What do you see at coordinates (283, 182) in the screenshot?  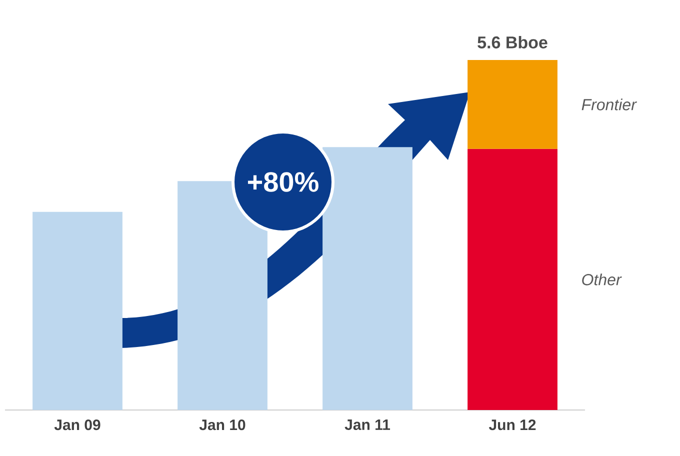 I see `annotation: +80%` at bounding box center [283, 182].